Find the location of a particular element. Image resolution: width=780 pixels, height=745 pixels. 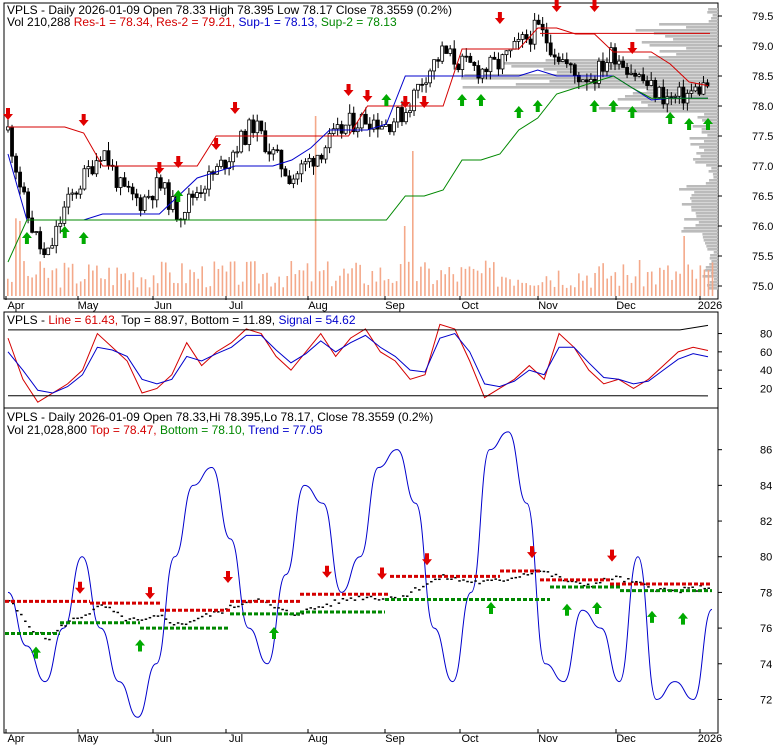

y-tick-label: 79.0 is located at coordinates (762, 47).